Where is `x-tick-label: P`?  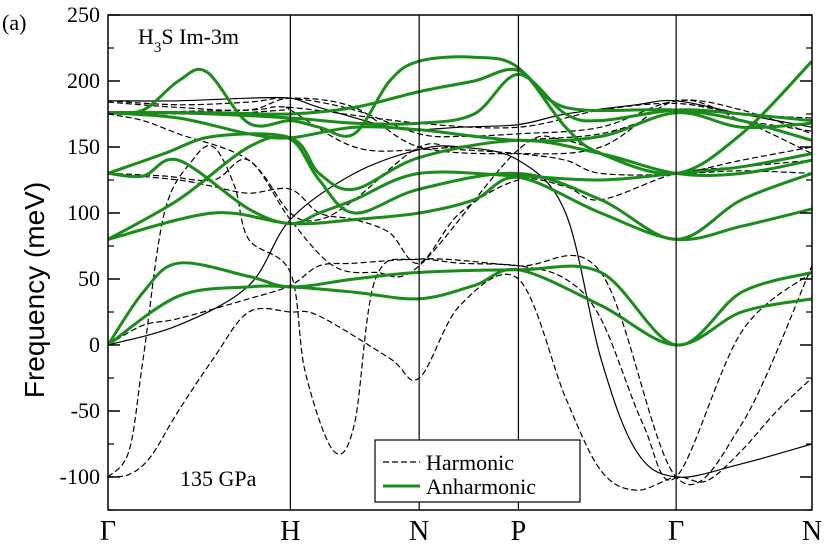 x-tick-label: P is located at coordinates (519, 531).